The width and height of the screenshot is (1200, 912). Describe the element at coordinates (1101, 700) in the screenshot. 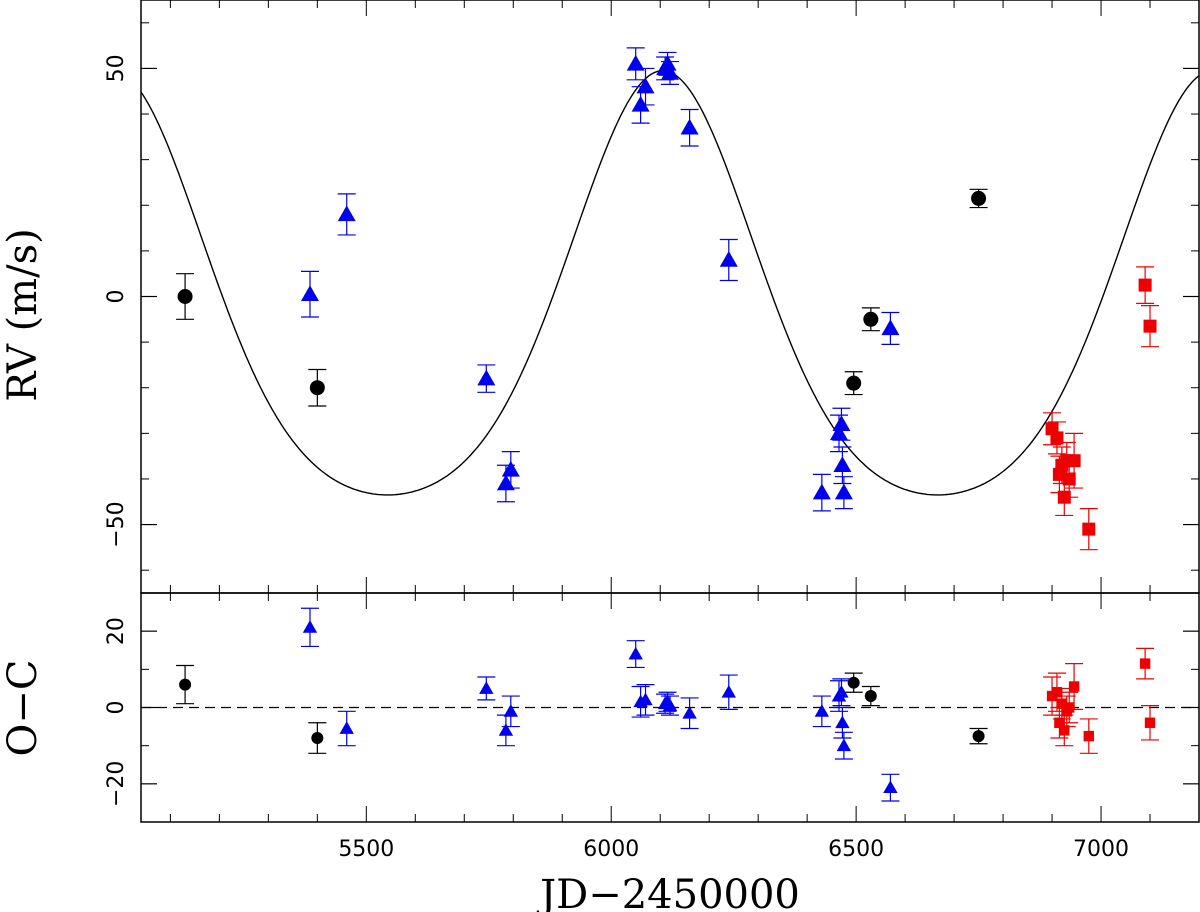

I see `oc-series-red-squares` at that location.